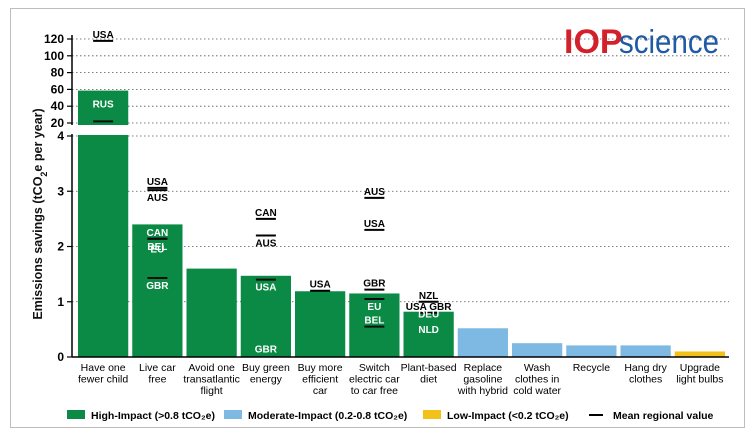 The width and height of the screenshot is (755, 434). I want to click on category-label: Buy green energy, so click(266, 374).